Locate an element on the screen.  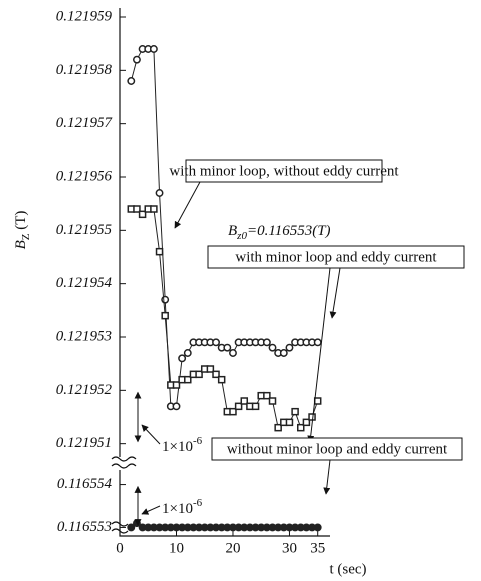
series-label: with minor loop and eddy current is located at coordinates (336, 257).